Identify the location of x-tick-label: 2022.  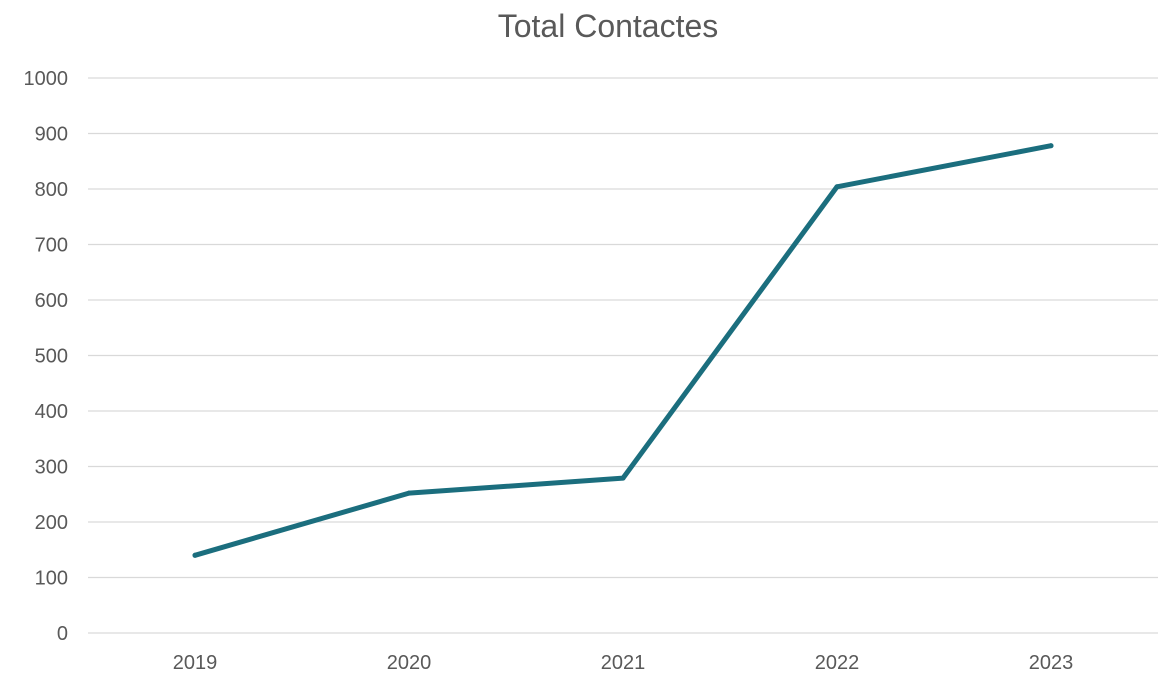
(837, 663).